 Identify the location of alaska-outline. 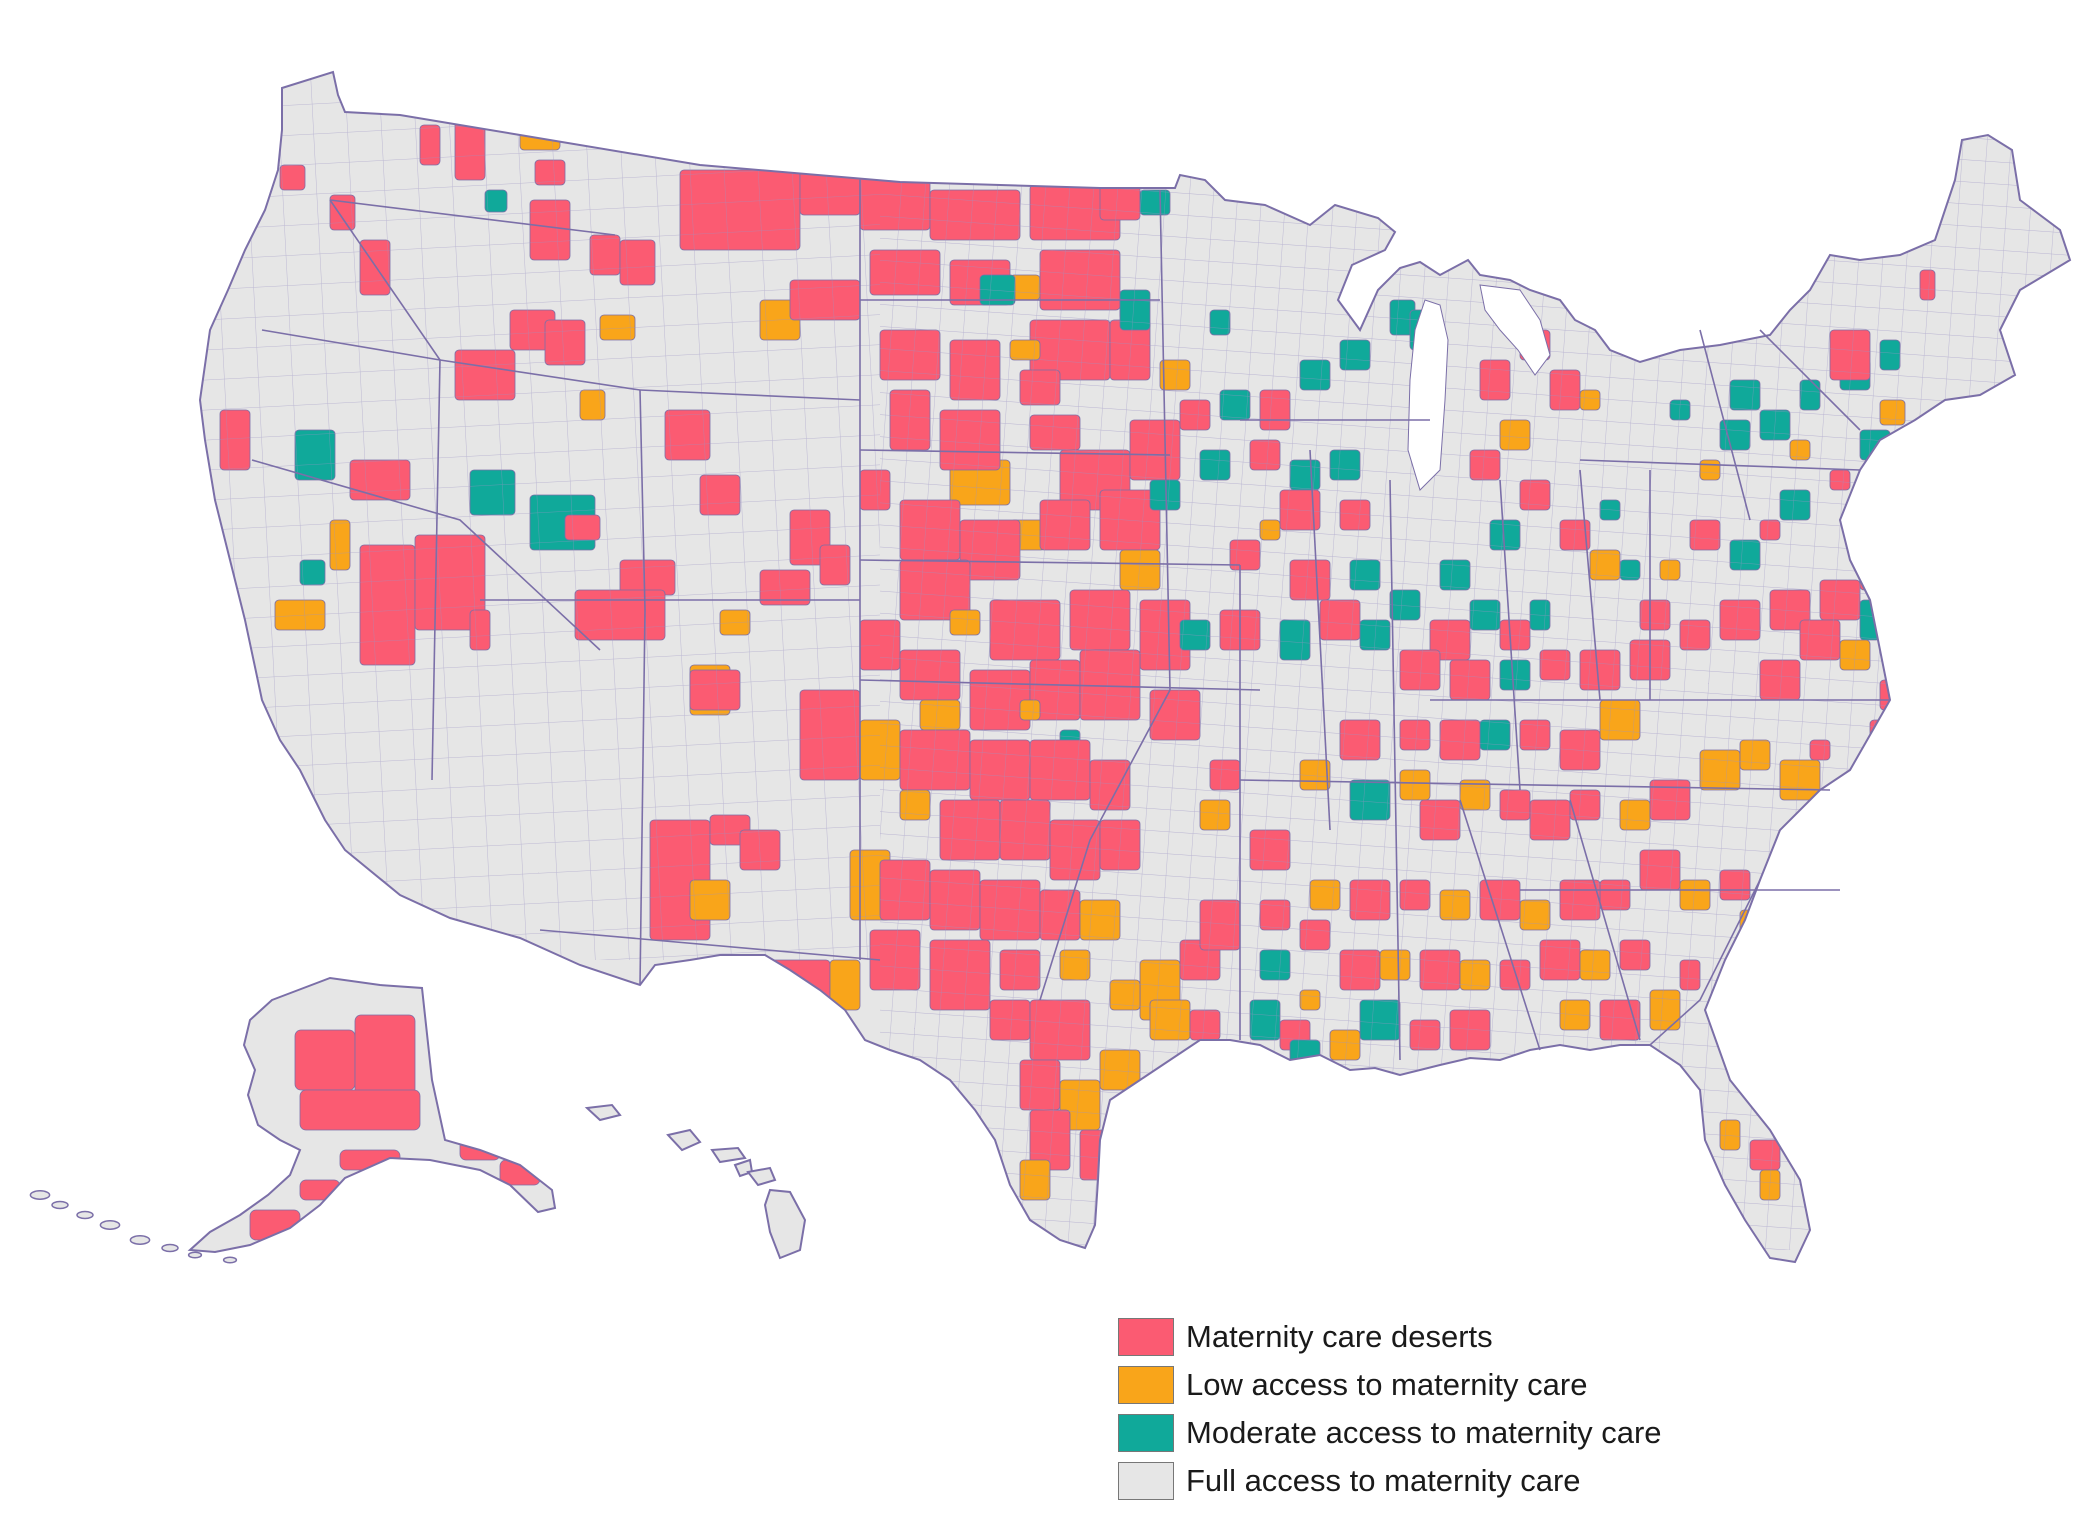
(372, 1115).